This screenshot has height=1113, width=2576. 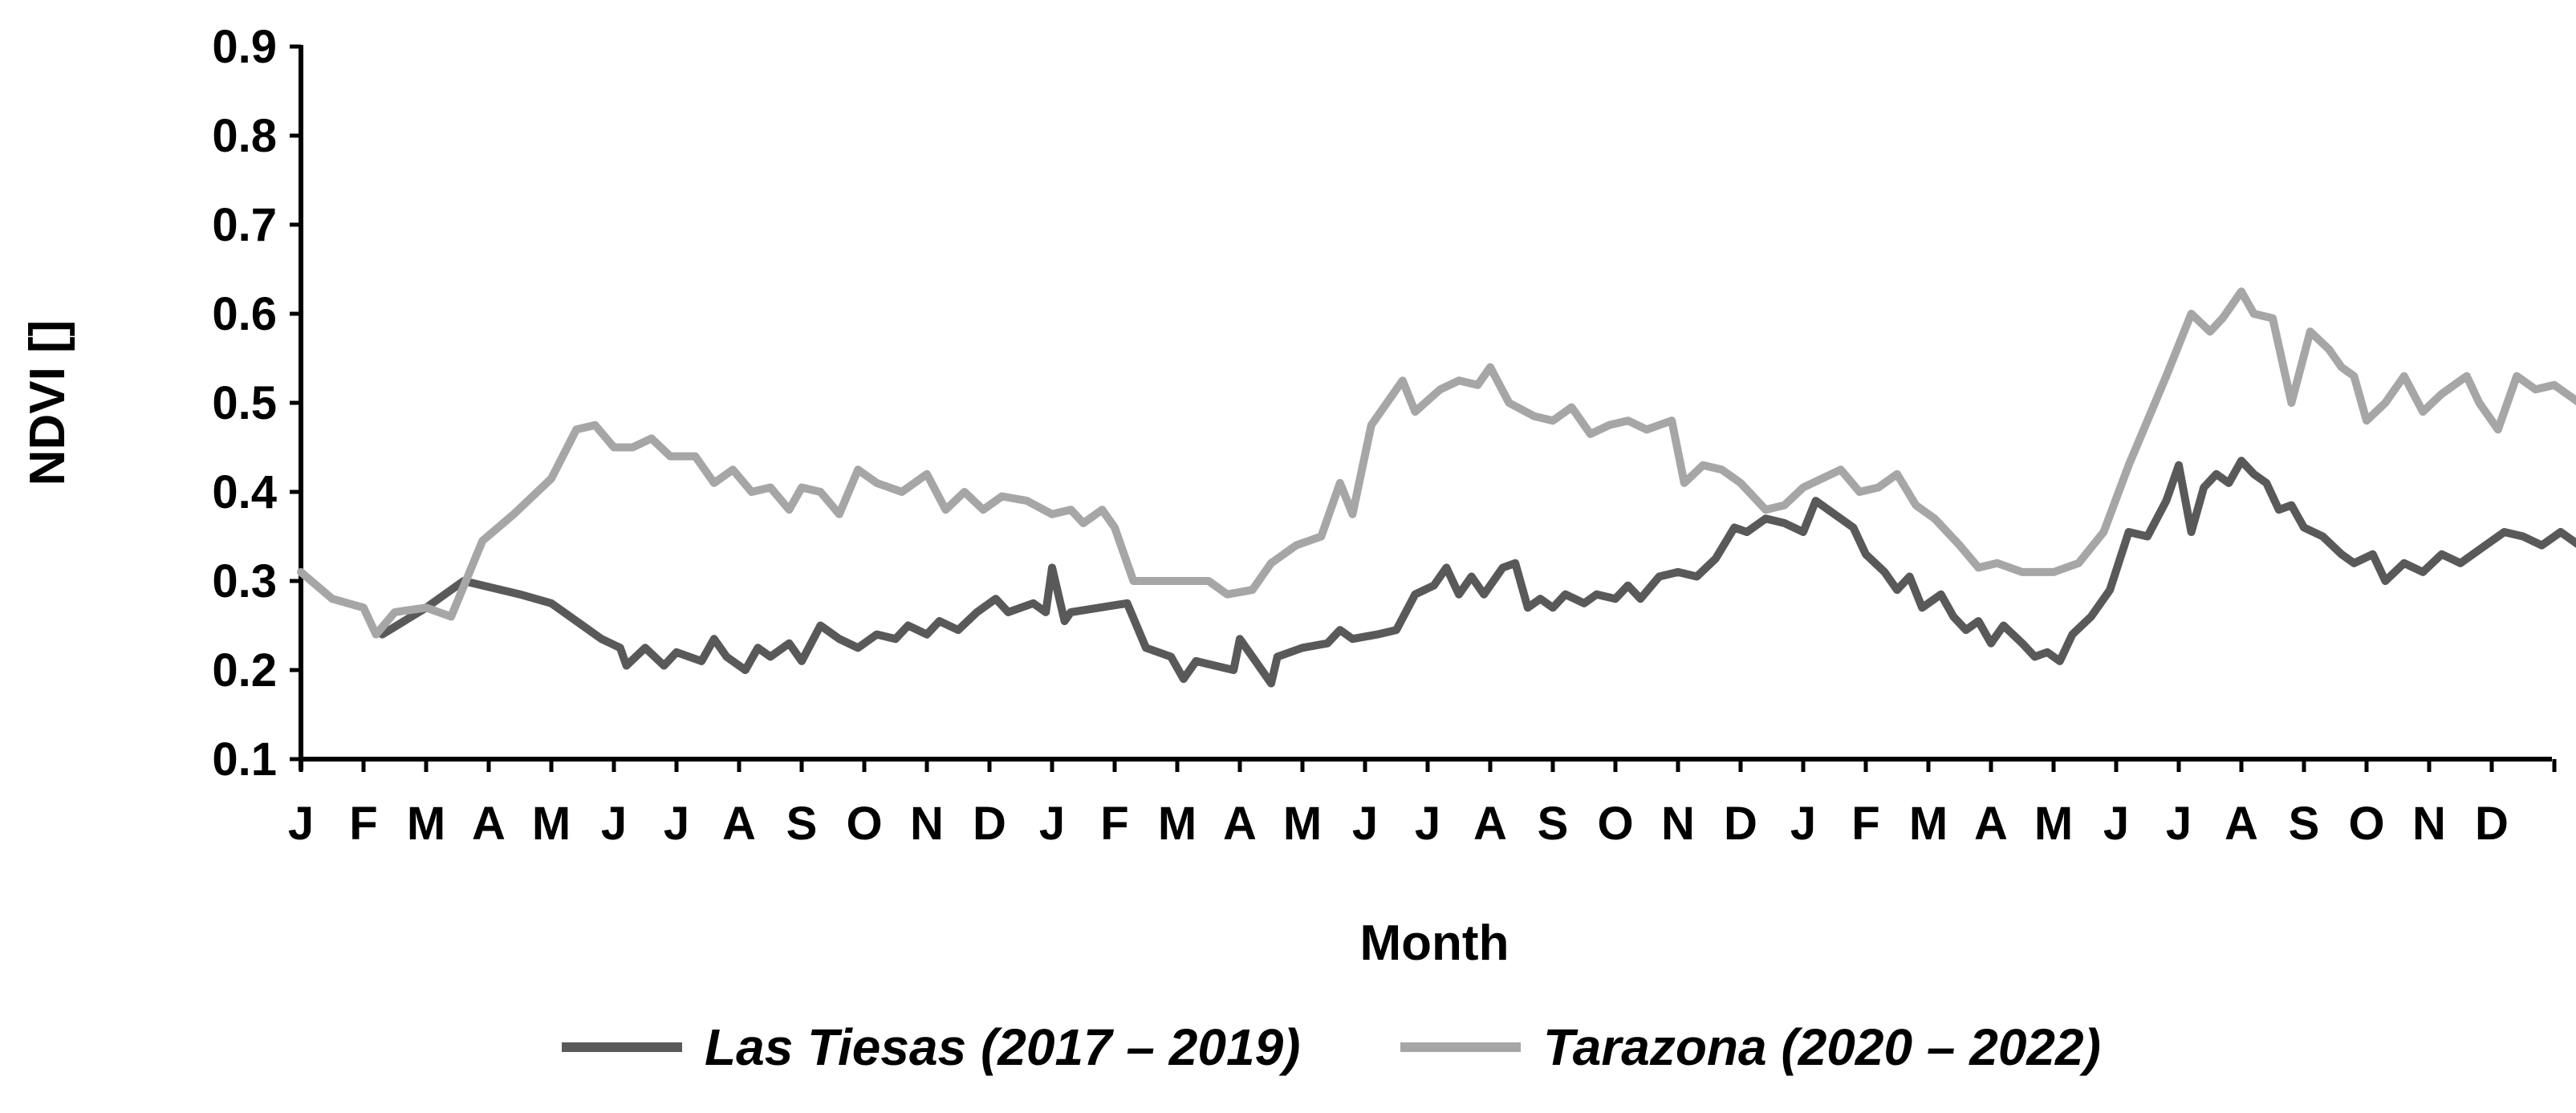 What do you see at coordinates (244, 581) in the screenshot?
I see `y-tick-label: 0.3` at bounding box center [244, 581].